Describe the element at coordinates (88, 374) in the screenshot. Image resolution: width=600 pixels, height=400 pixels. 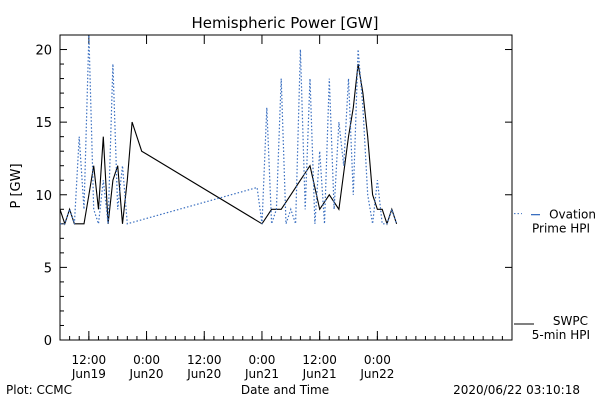
I see `x-tick-date-label: Jun19` at that location.